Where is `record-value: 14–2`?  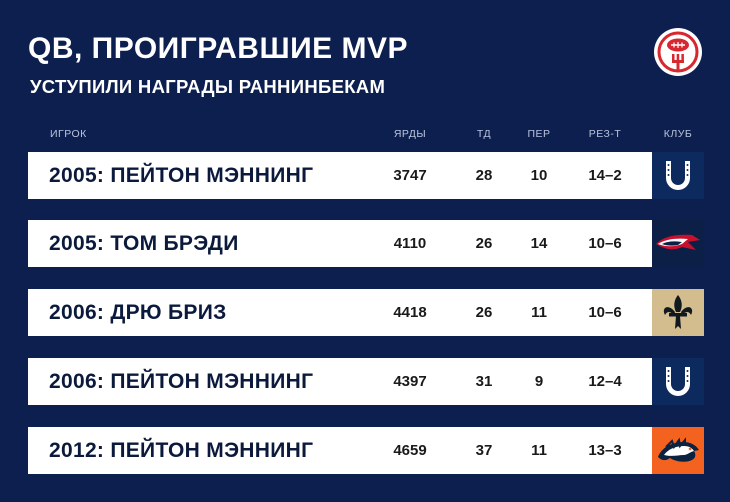 record-value: 14–2 is located at coordinates (605, 175).